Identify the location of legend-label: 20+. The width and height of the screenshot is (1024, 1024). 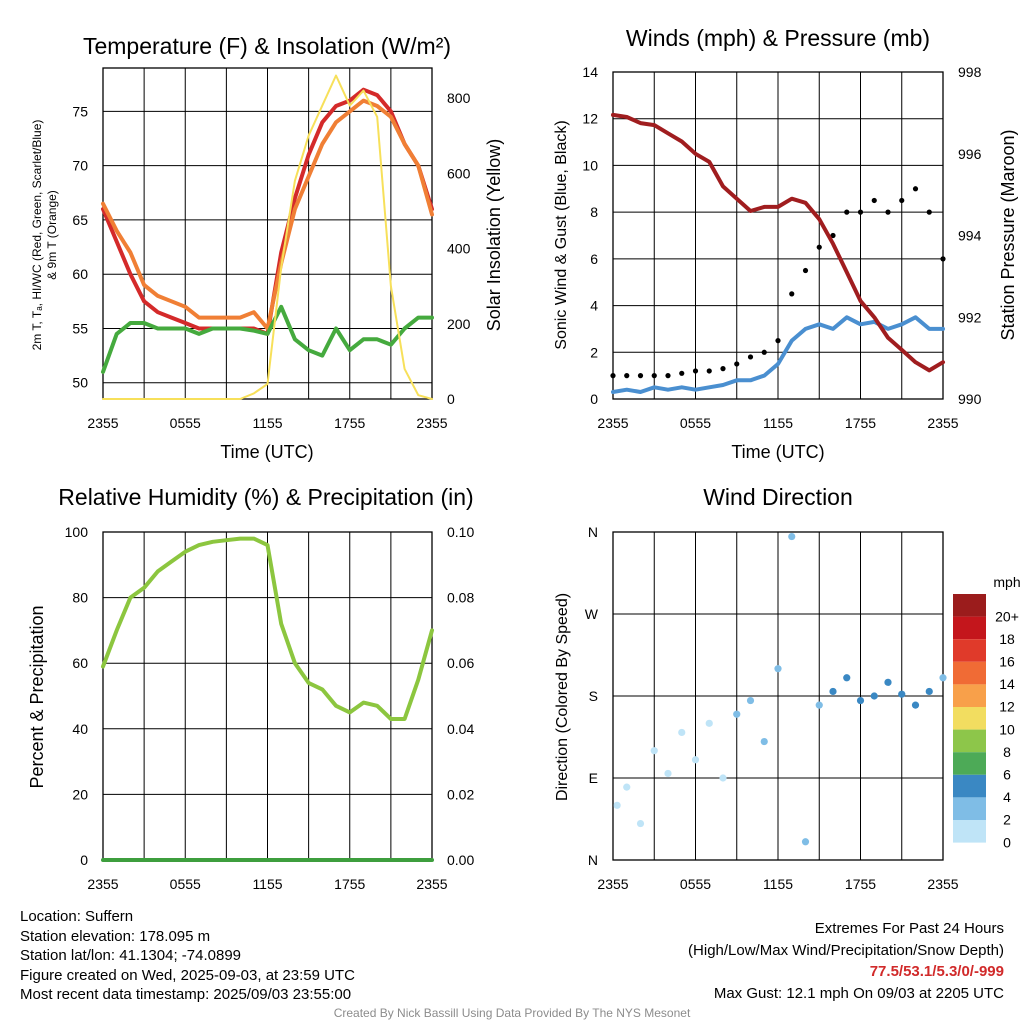
(1007, 616).